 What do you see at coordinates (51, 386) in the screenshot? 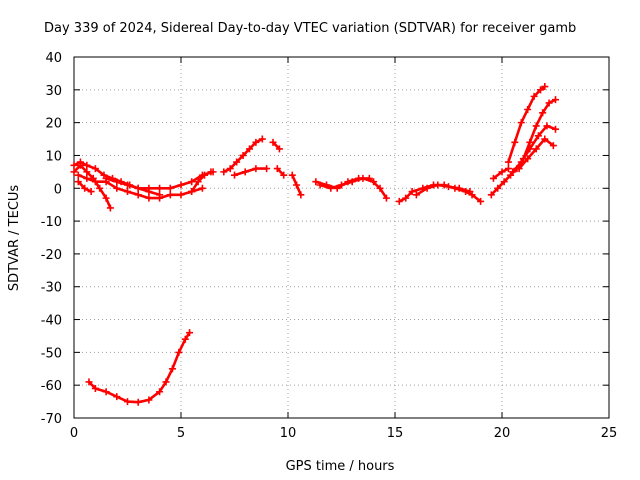
I see `y-tick-label: -60` at bounding box center [51, 386].